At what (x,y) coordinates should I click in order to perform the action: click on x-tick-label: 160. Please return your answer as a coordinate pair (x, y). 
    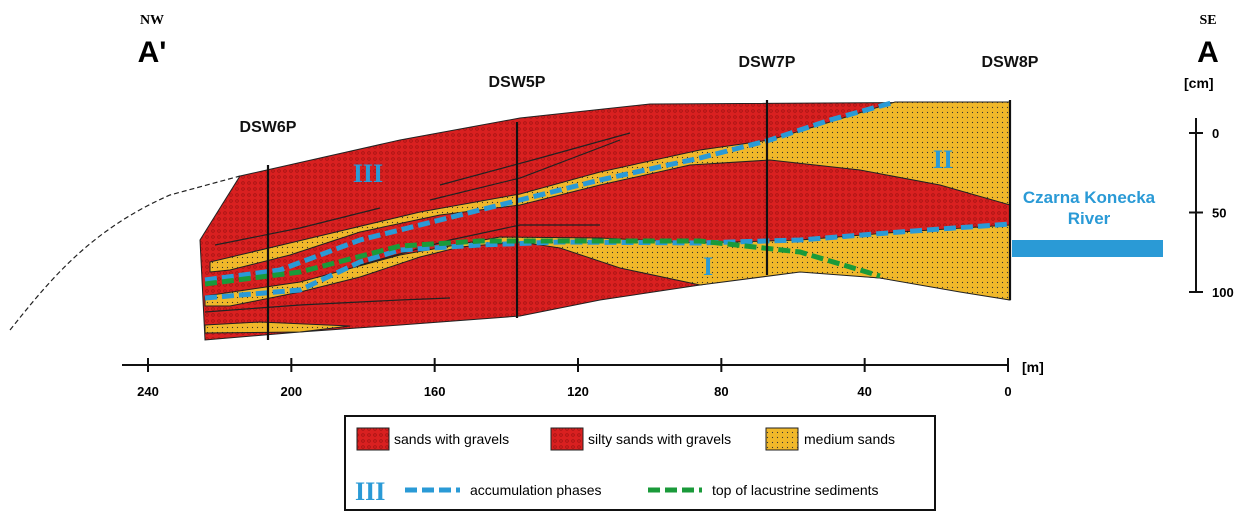
    Looking at the image, I should click on (435, 391).